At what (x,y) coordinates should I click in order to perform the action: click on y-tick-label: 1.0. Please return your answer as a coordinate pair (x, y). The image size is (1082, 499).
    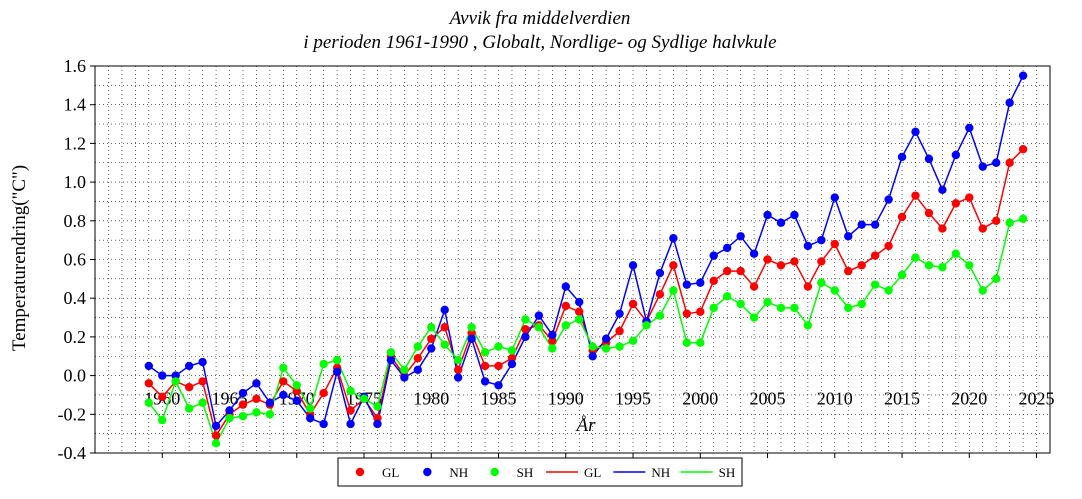
    Looking at the image, I should click on (75, 182).